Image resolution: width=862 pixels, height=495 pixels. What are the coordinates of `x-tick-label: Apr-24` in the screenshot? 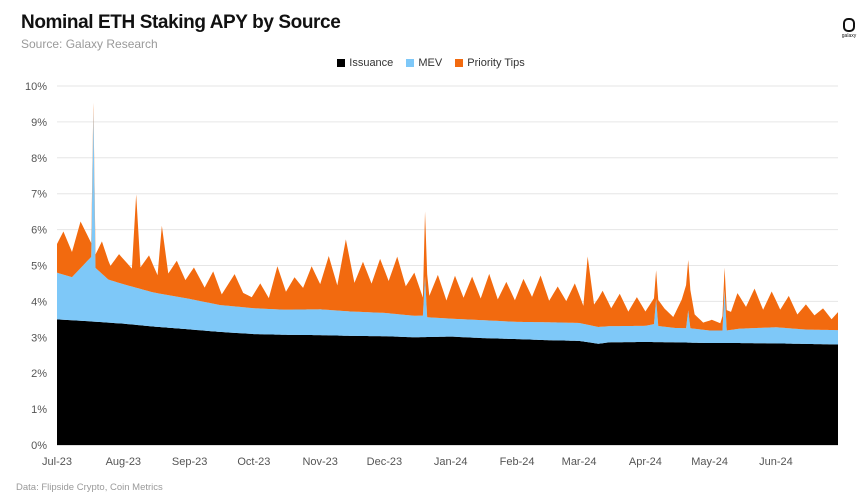 It's located at (645, 462).